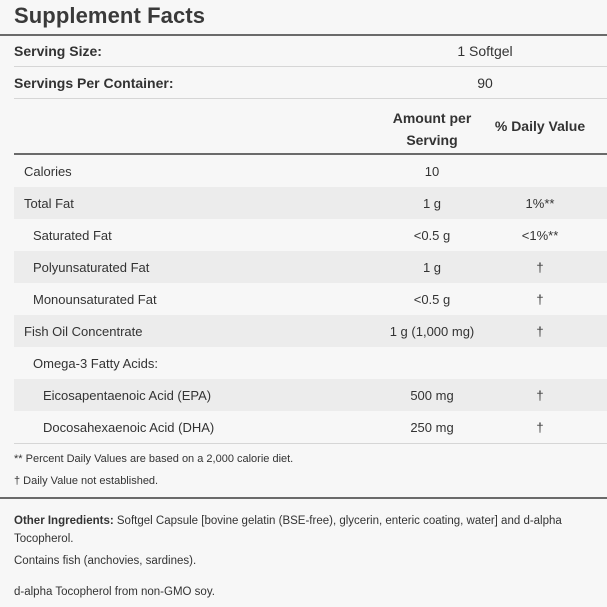 The height and width of the screenshot is (607, 607). What do you see at coordinates (114, 592) in the screenshot?
I see `tocopherol-source-statement: d-alpha Tocopherol from non-GMO soy.` at bounding box center [114, 592].